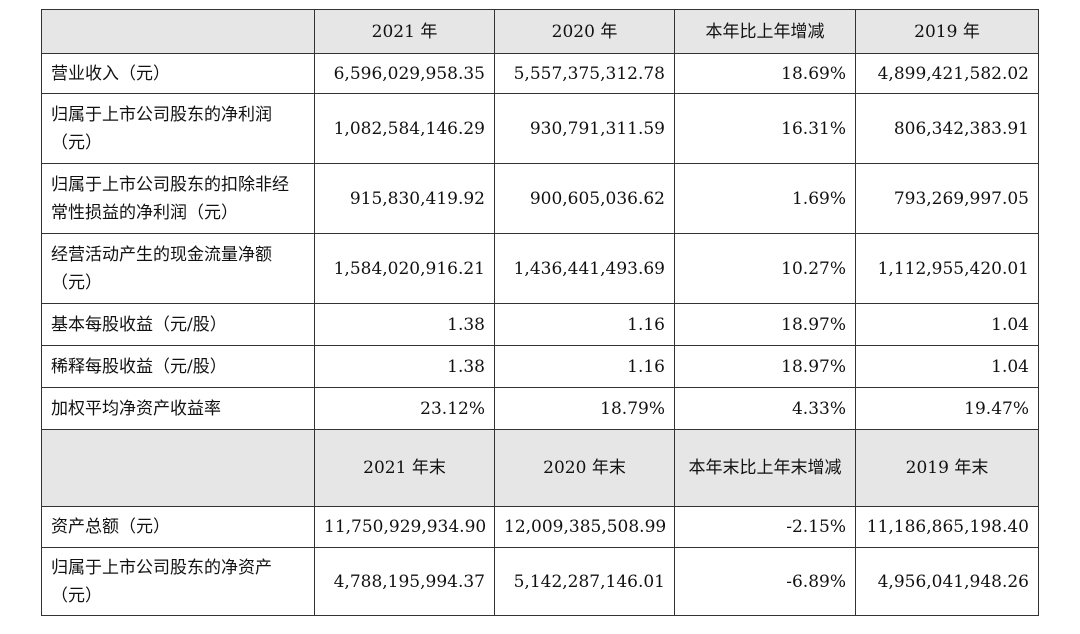  What do you see at coordinates (765, 408) in the screenshot?
I see `value-change: 4.33%` at bounding box center [765, 408].